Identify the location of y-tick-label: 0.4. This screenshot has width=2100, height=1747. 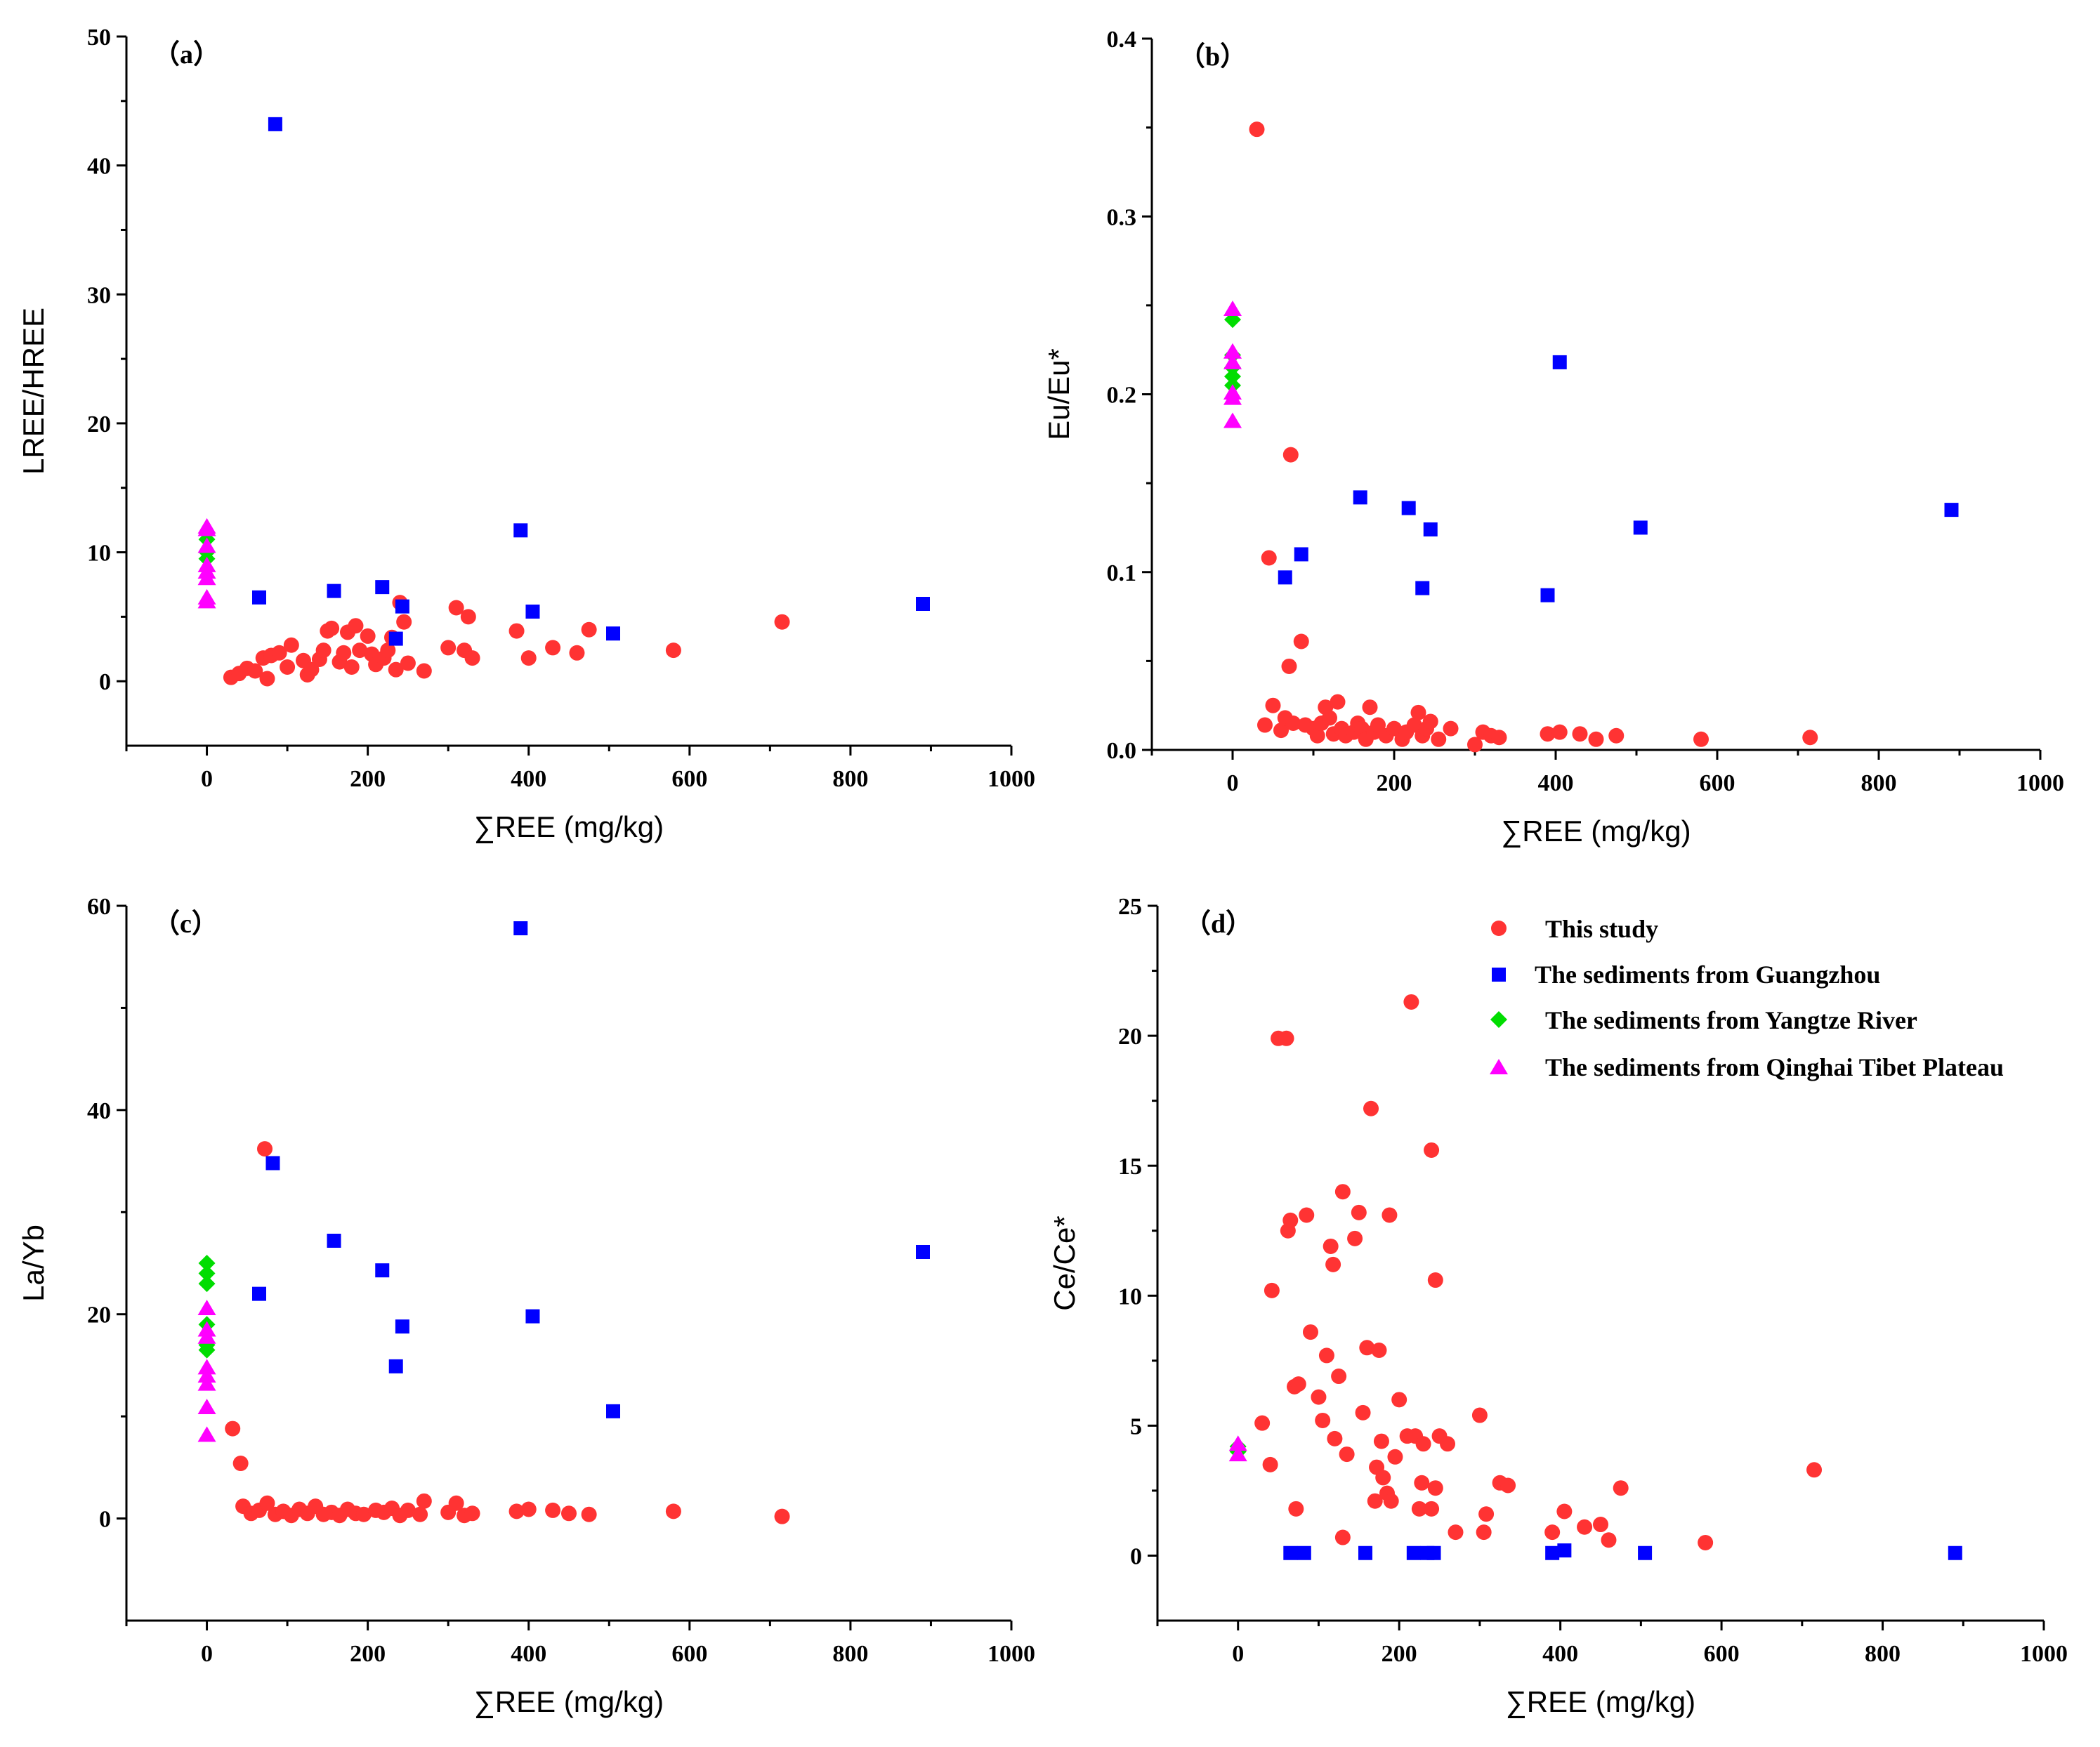
(1122, 40).